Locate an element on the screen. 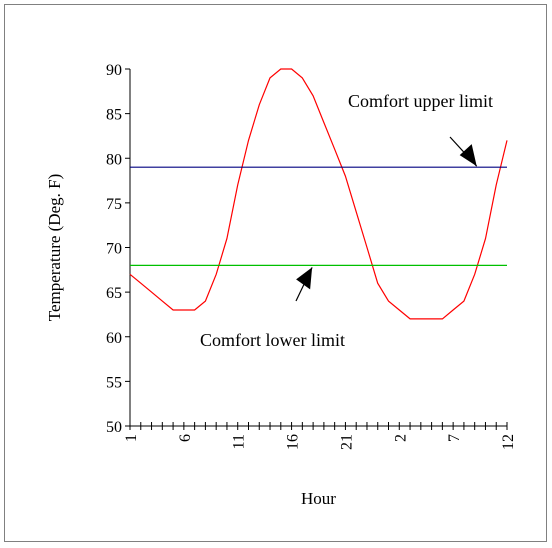 This screenshot has height=548, width=552. x-tick-label: 16 is located at coordinates (293, 442).